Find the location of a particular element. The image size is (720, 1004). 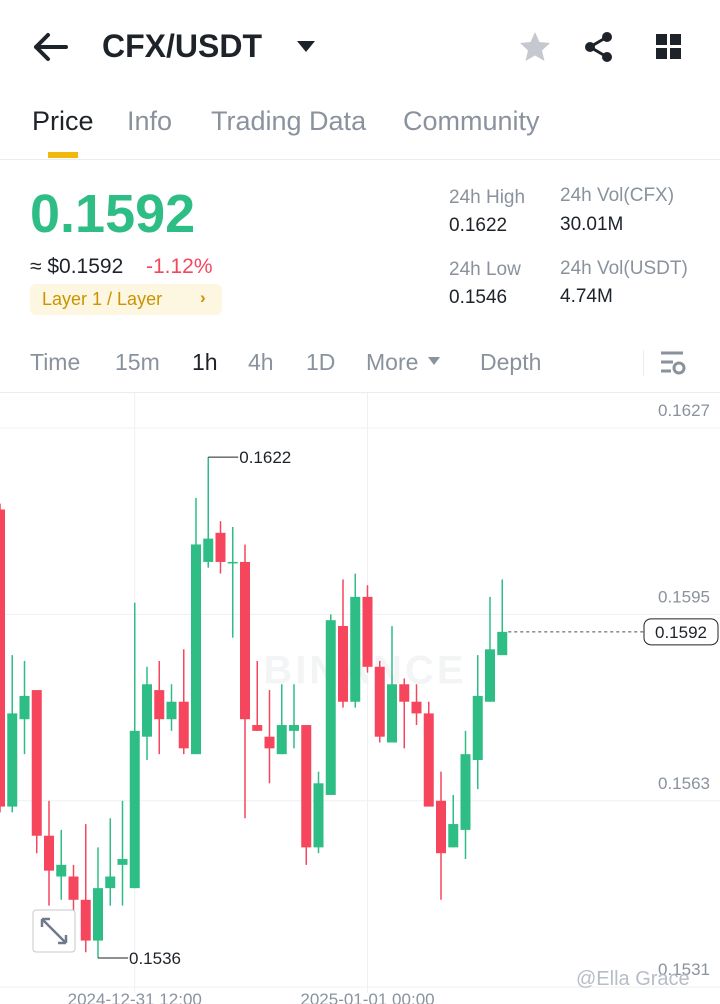

tab: Price is located at coordinates (63, 121).